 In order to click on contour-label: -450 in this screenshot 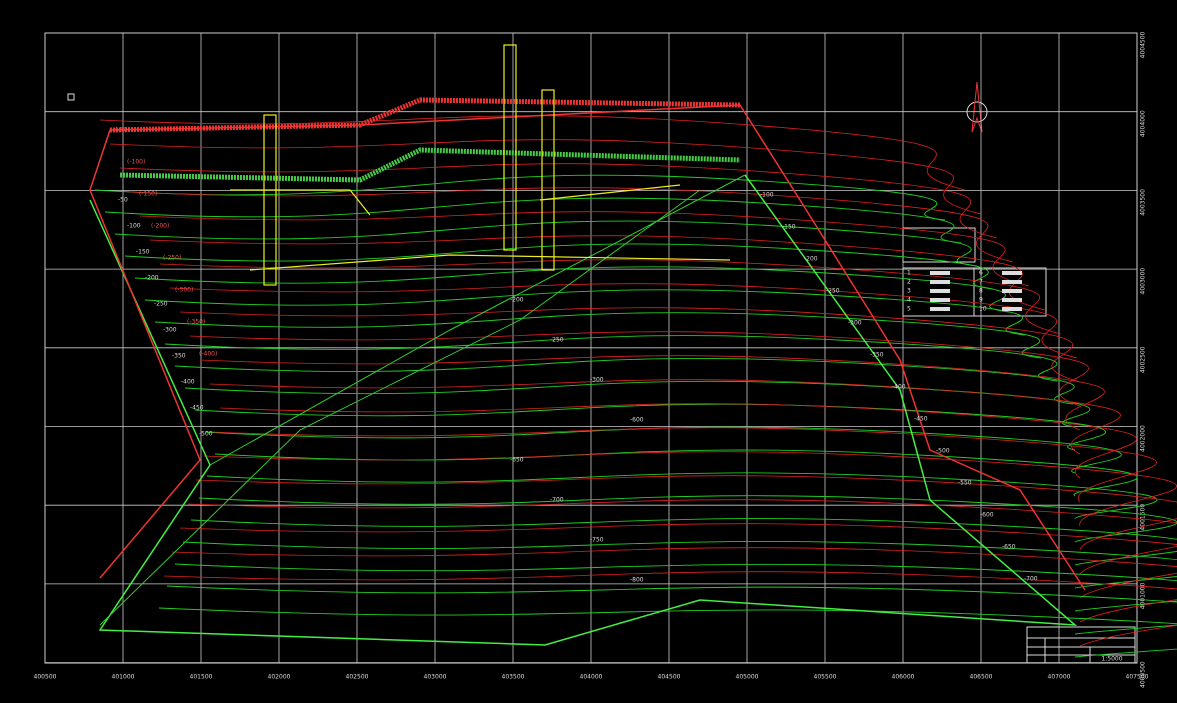, I will do `click(921, 419)`.